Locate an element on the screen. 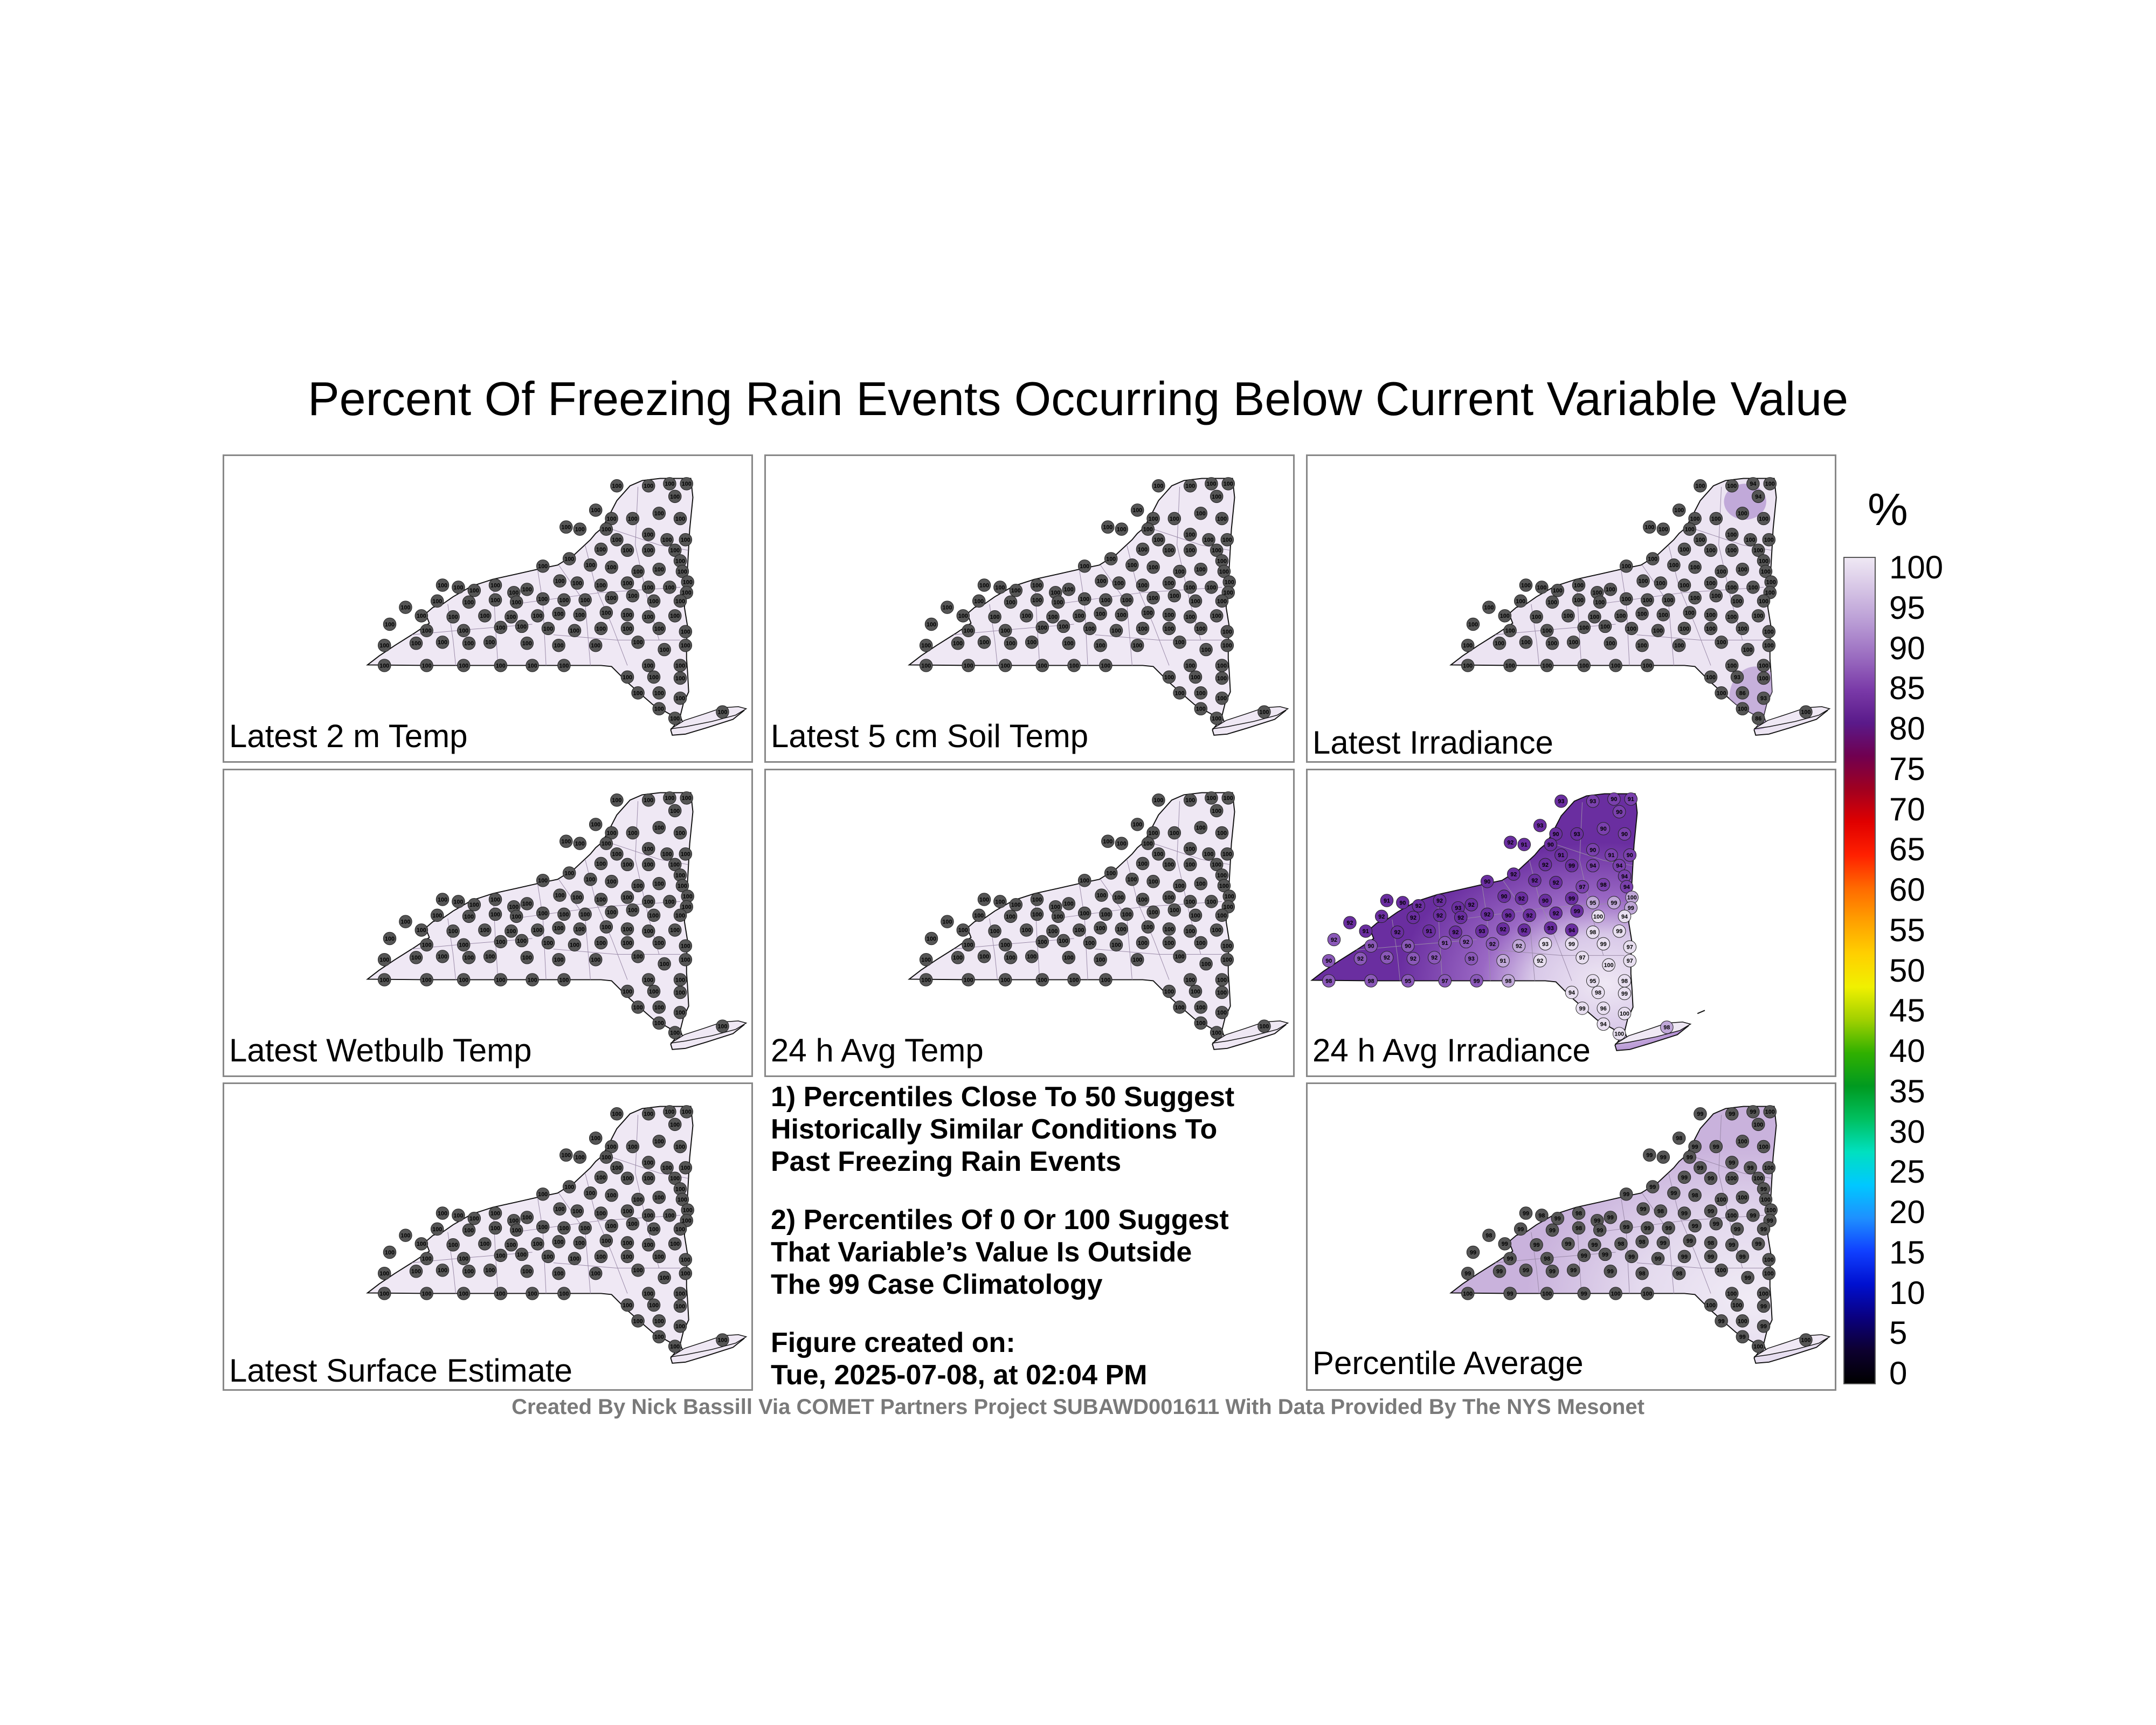  station-value: 90 is located at coordinates (1556, 834).